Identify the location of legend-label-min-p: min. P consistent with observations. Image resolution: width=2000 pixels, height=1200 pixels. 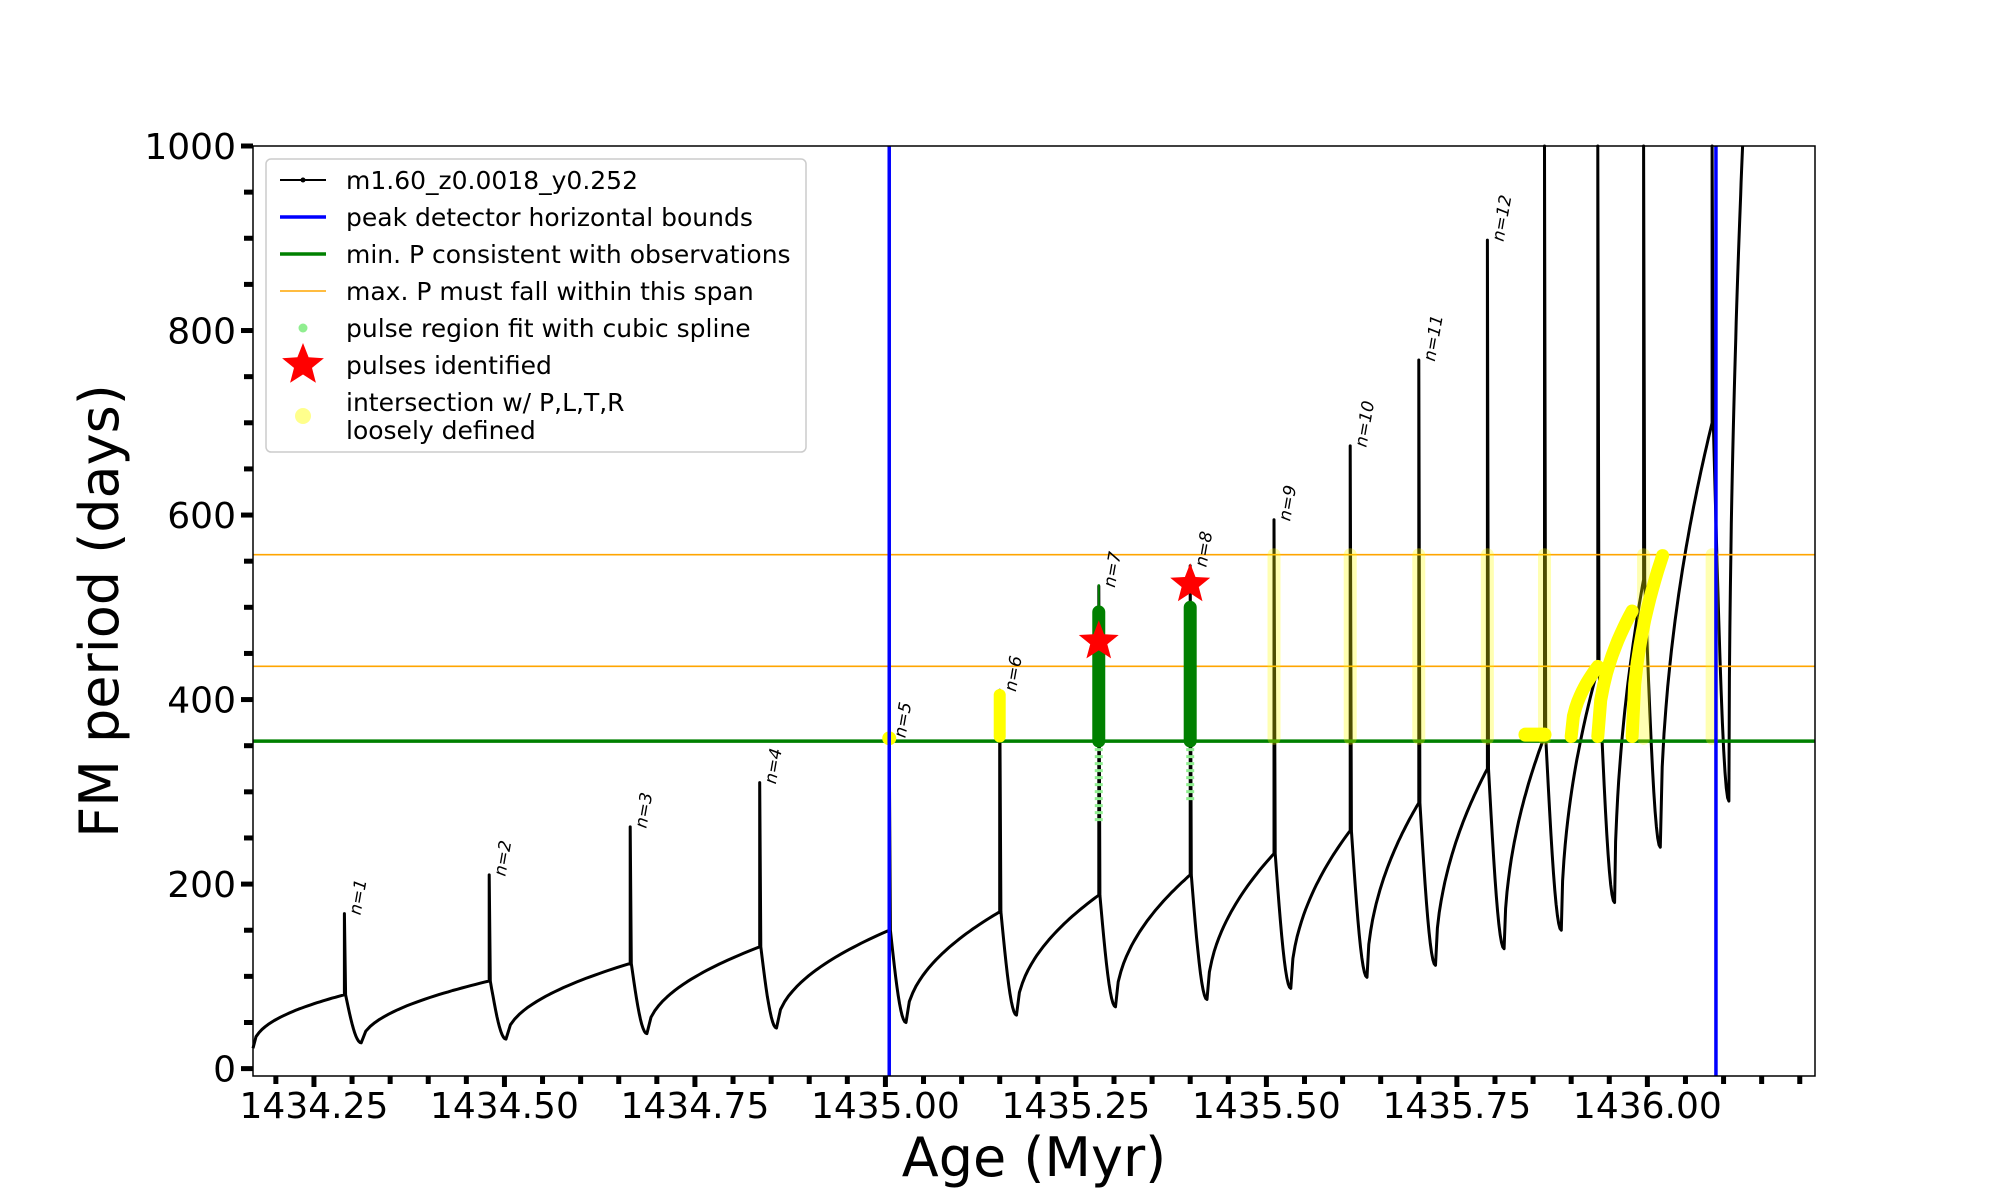
(568, 254).